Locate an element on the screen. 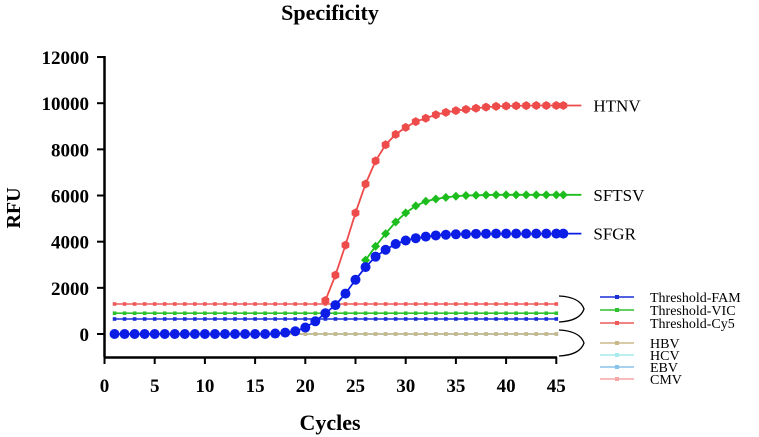  legend-label: HCV is located at coordinates (665, 356).